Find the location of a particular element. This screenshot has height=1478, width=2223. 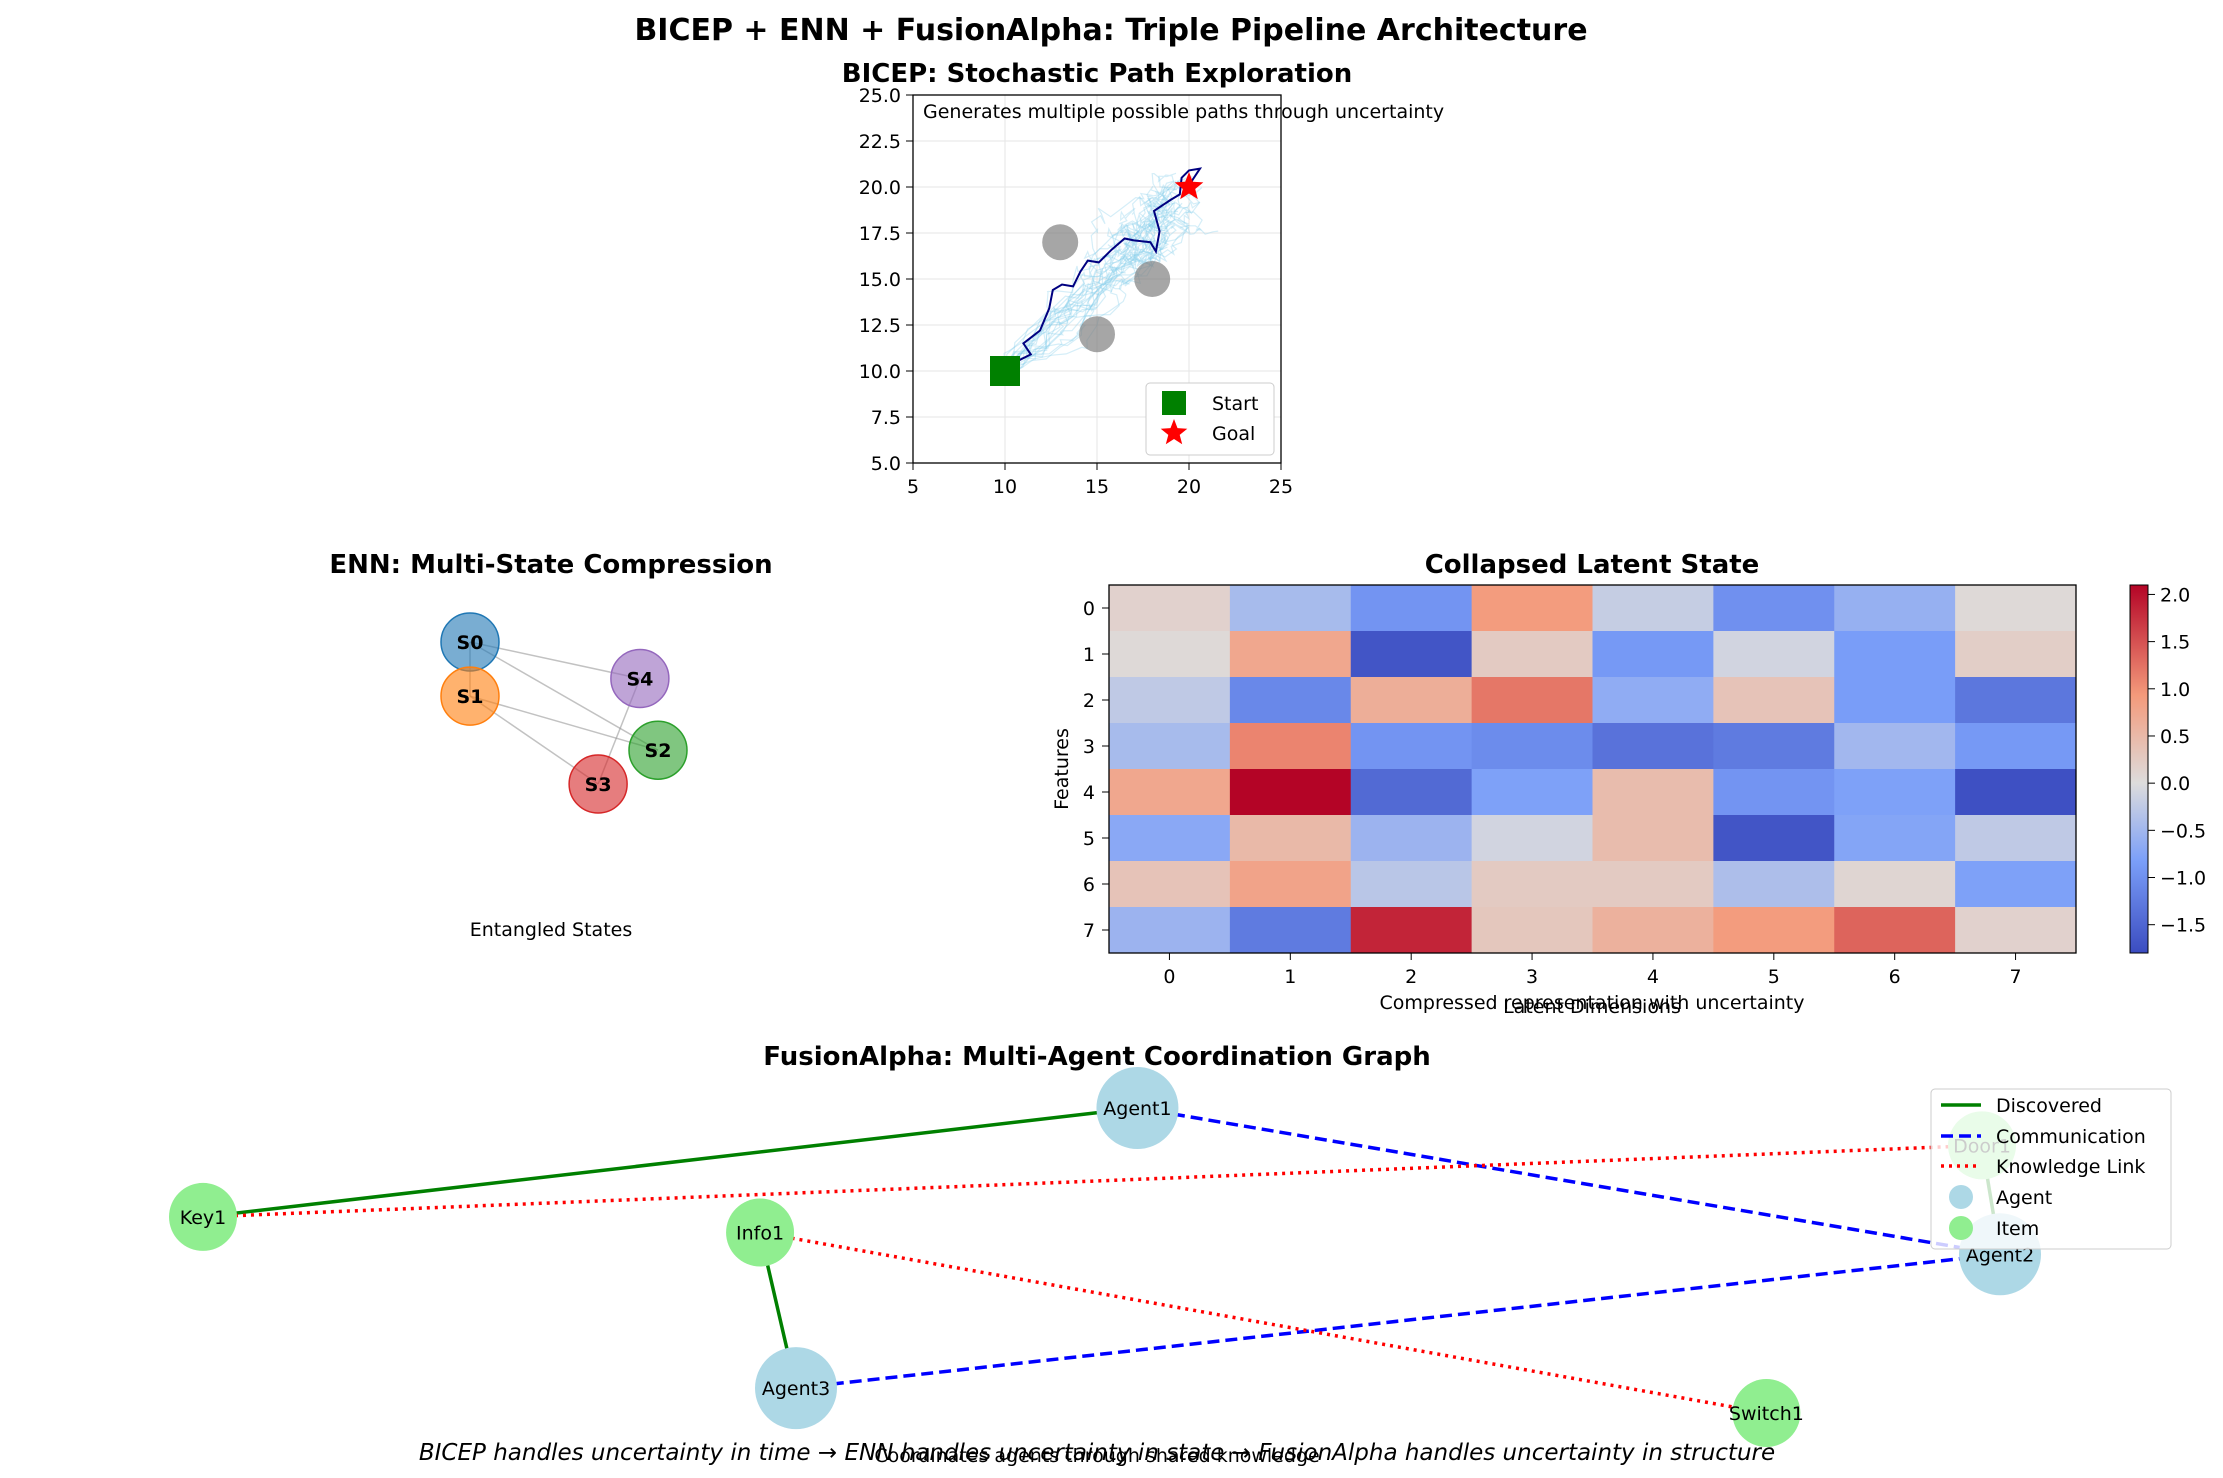

bicep-xtick-label: 10 is located at coordinates (1005, 487).